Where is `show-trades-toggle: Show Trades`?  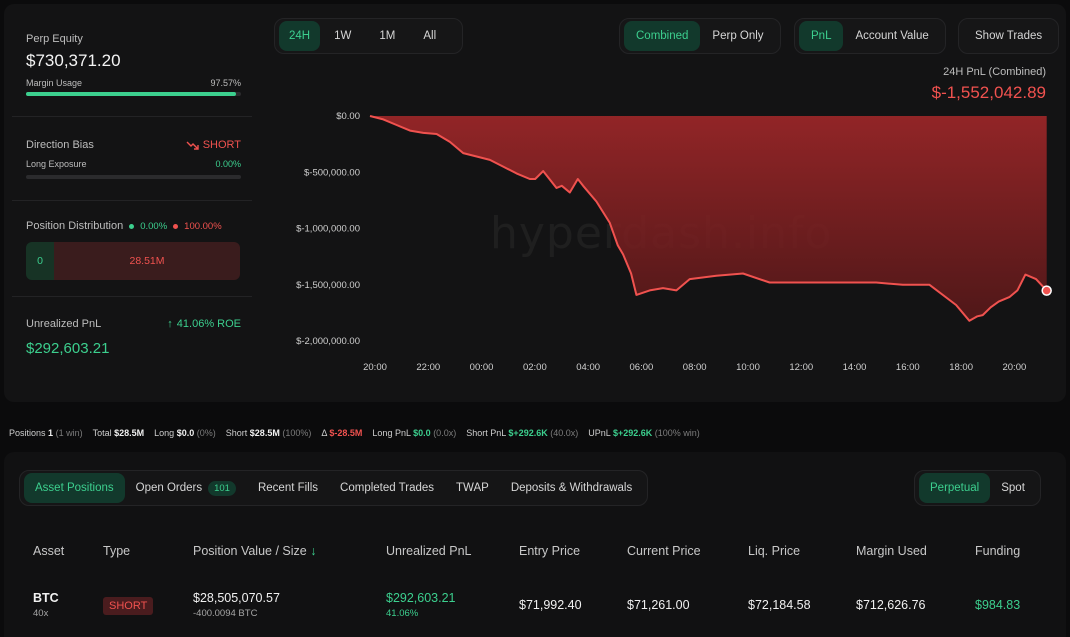
show-trades-toggle: Show Trades is located at coordinates (1009, 36).